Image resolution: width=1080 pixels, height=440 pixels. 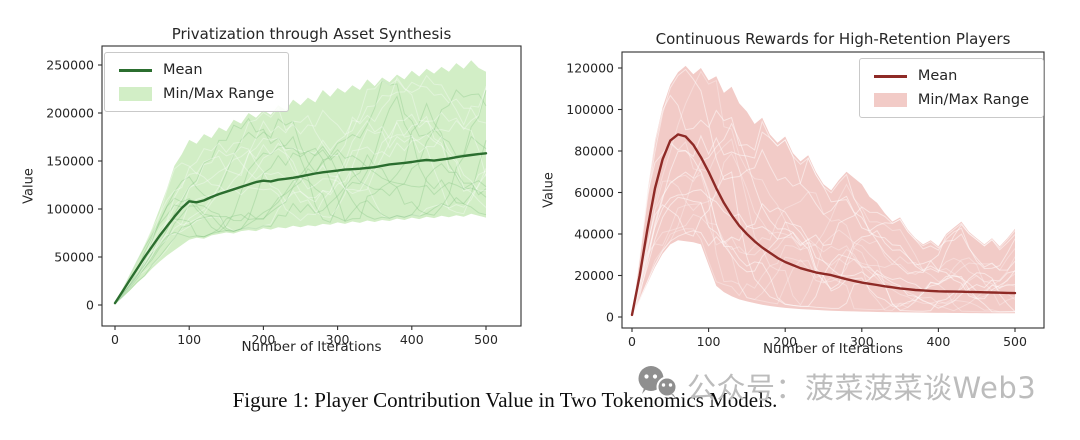 What do you see at coordinates (594, 151) in the screenshot?
I see `y-tick-label: 80000` at bounding box center [594, 151].